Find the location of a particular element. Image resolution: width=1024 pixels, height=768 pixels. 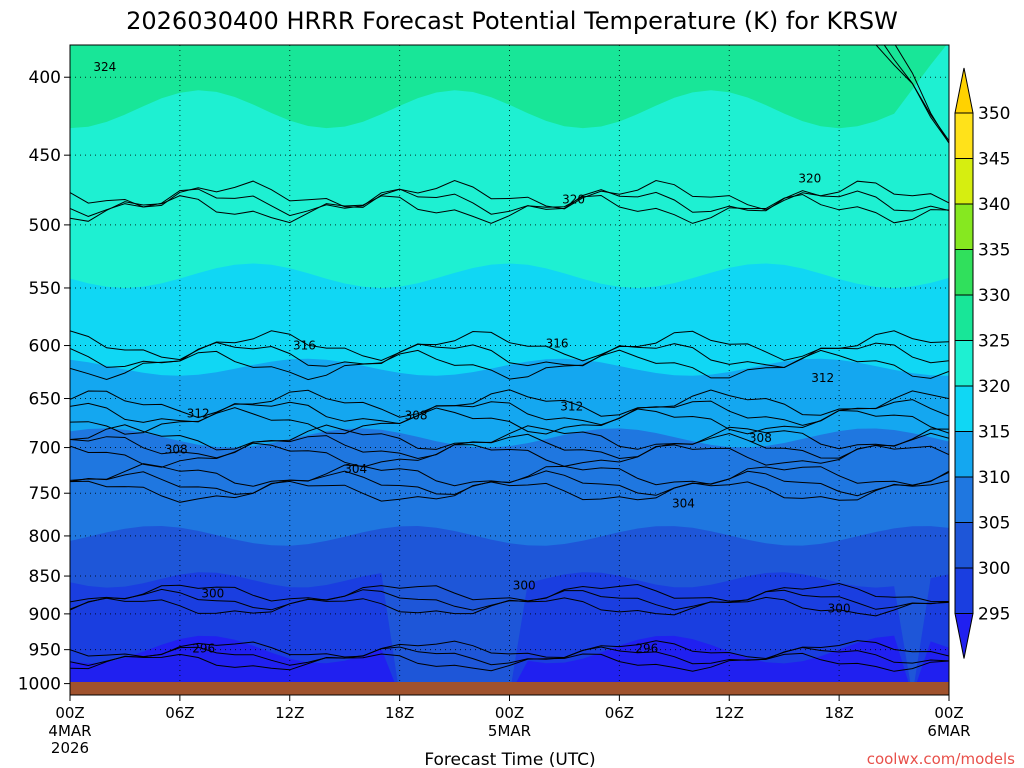

colorbar-label: 325 is located at coordinates (994, 342).